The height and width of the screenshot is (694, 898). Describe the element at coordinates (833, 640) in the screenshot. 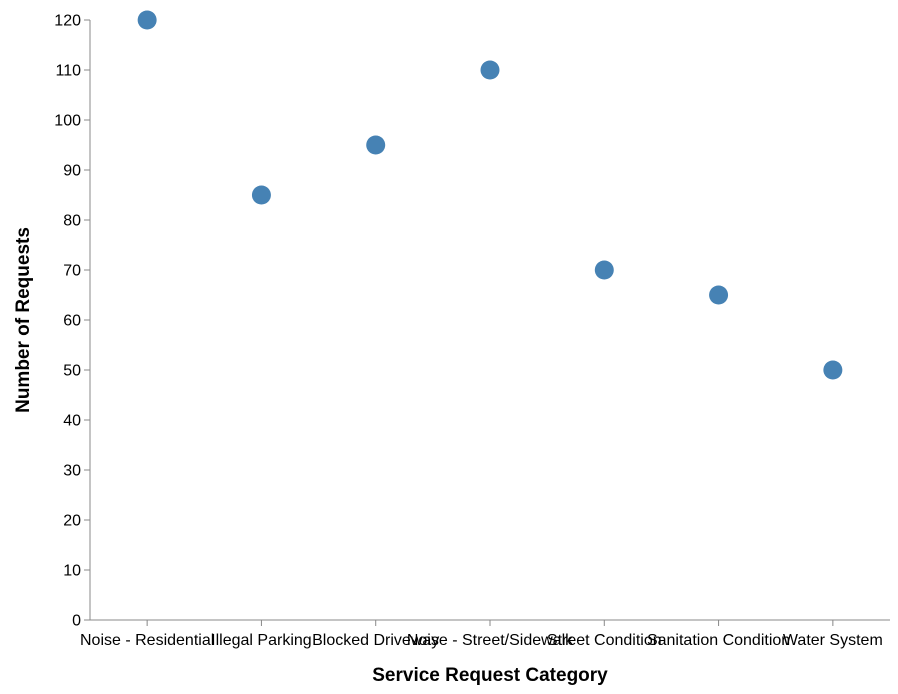

I see `x-tick-label: Water System` at that location.